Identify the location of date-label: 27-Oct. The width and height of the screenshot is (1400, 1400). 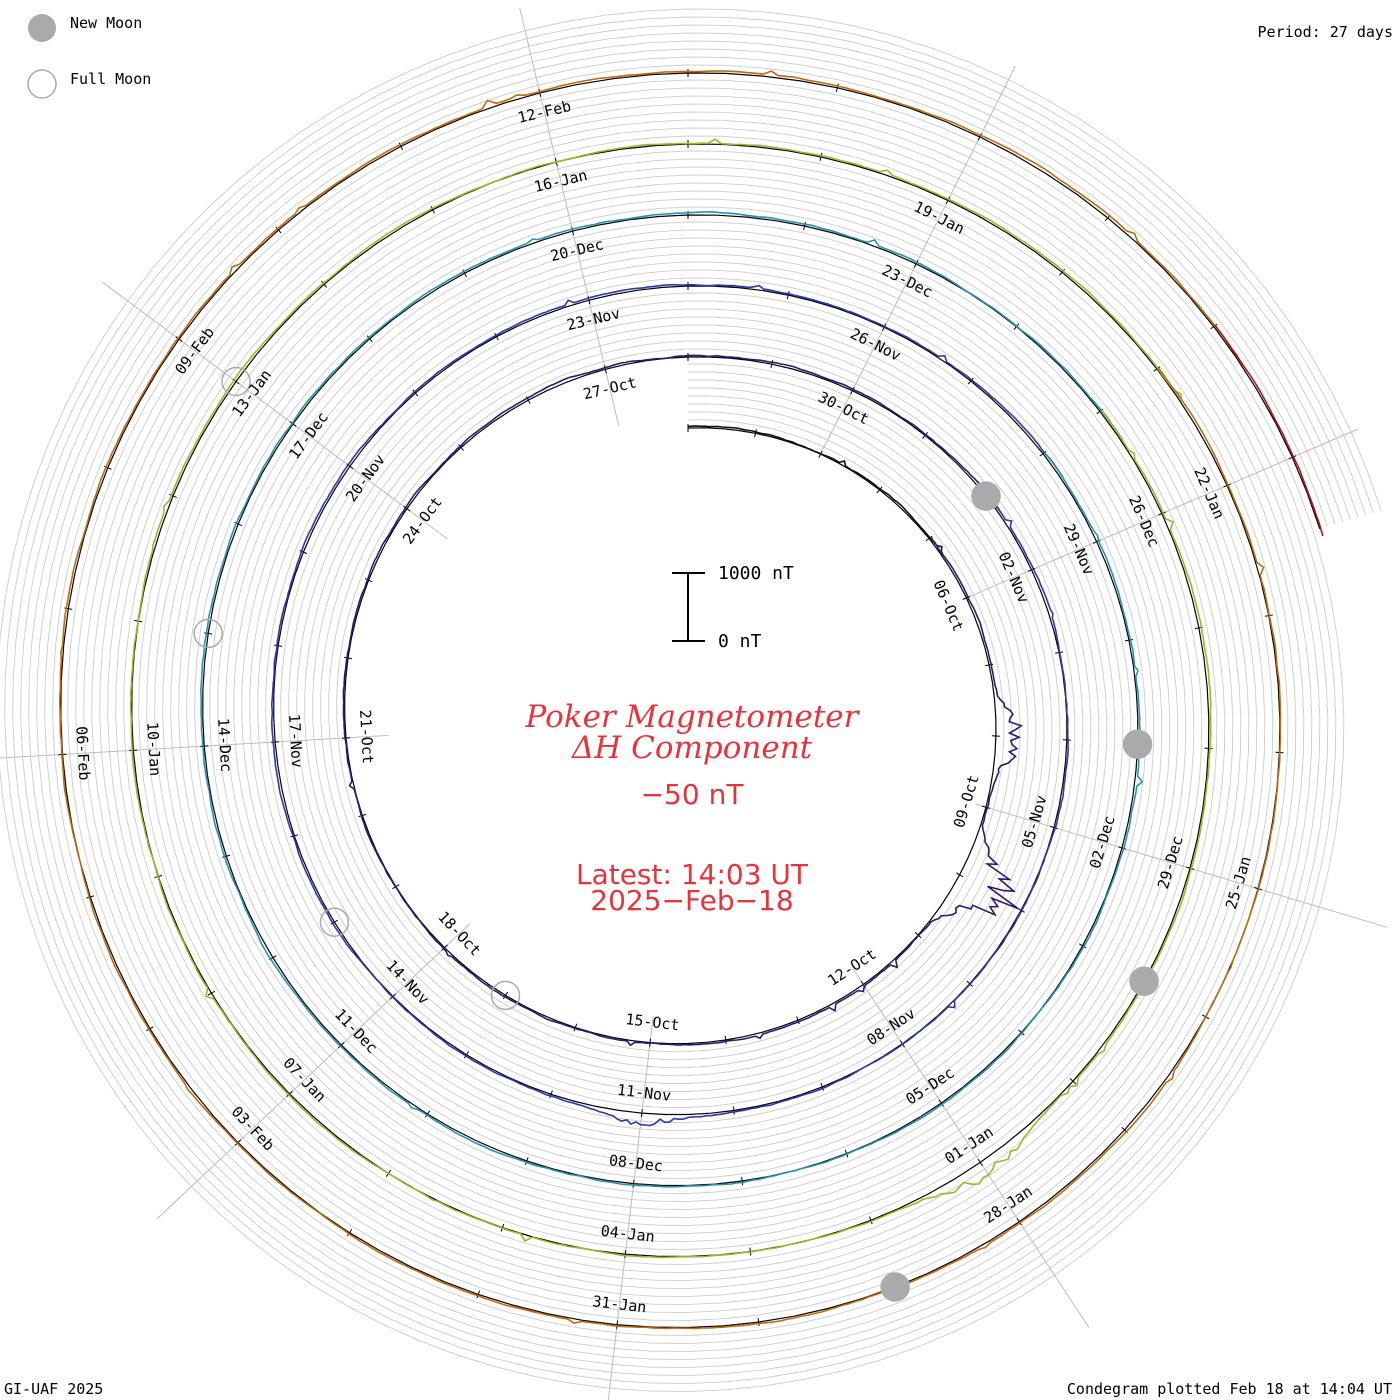
(609, 388).